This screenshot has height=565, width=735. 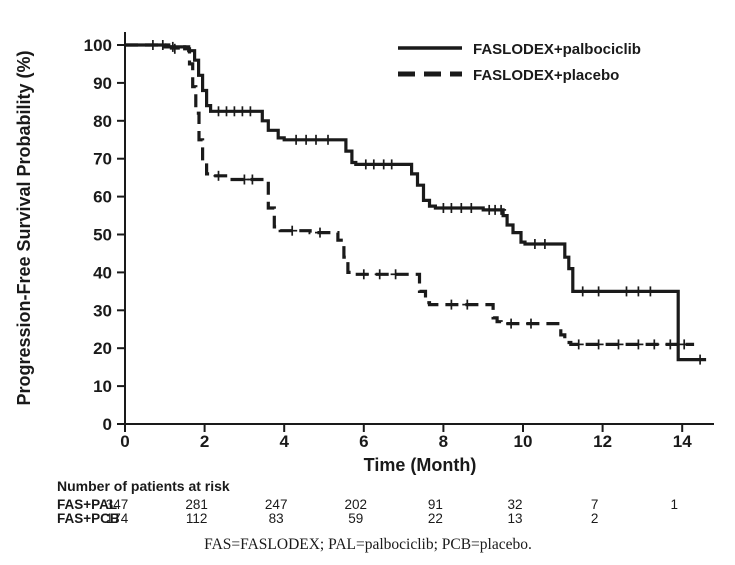 I want to click on x-tick-label: 0, so click(x=124, y=441).